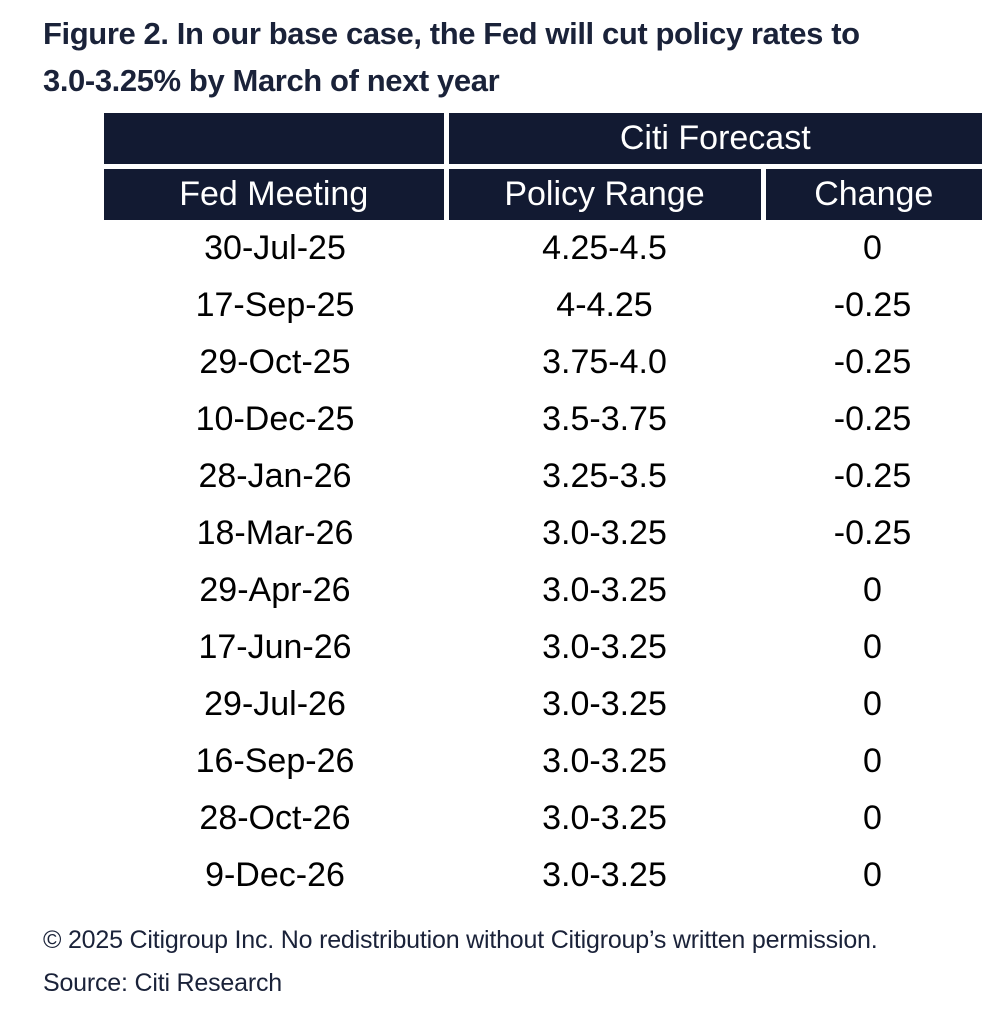 The height and width of the screenshot is (1022, 1003). What do you see at coordinates (275, 704) in the screenshot?
I see `cell-meeting: 29-Jul-26` at bounding box center [275, 704].